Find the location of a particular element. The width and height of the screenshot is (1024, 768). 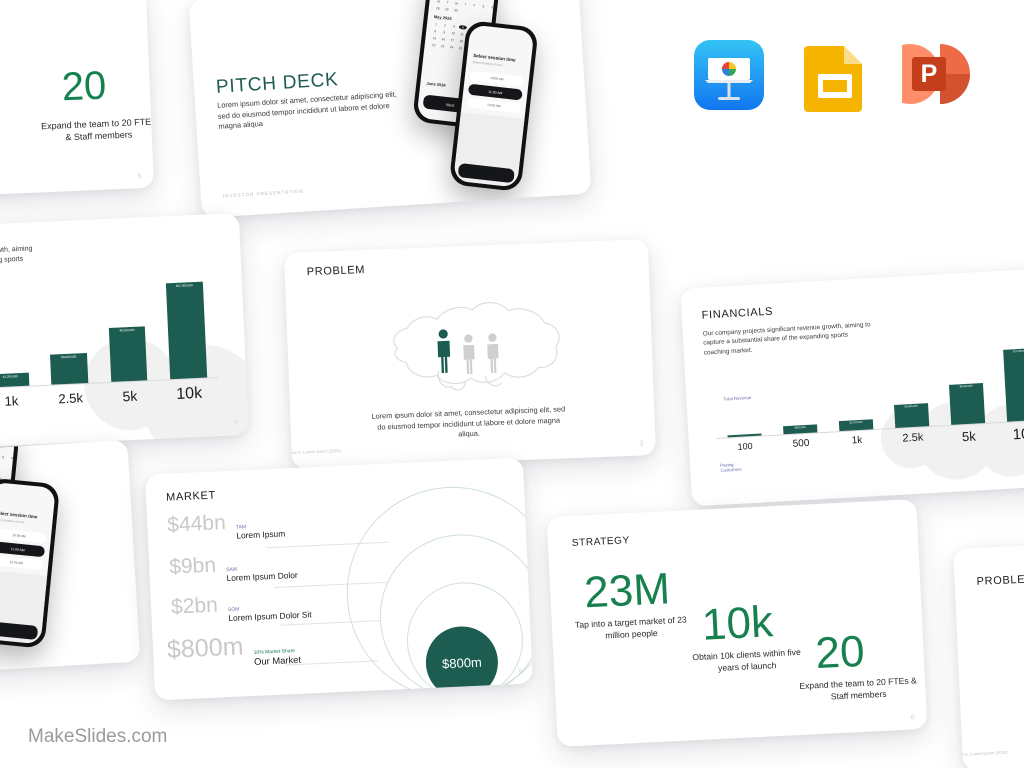

google-slides-icon is located at coordinates (835, 79).